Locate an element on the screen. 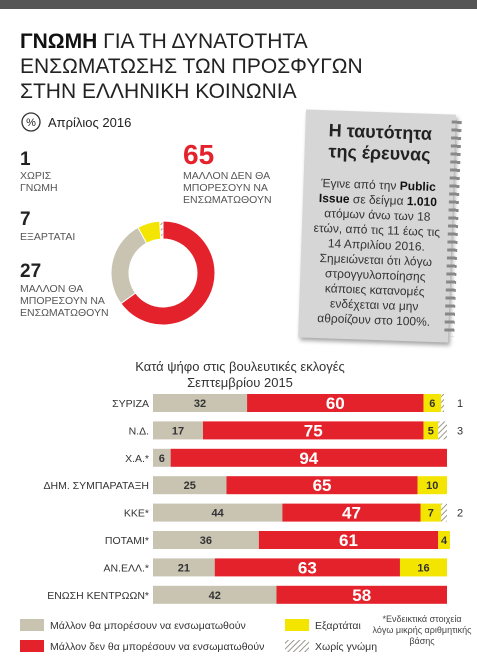 The width and height of the screenshot is (477, 664). slice-label: ΜΑΛΛΟΝ ΔΕΝ ΘΑ ΜΠΟΡΕΣΟΥΝ ΝΑ ΕΝΣΩΜΑΤΩΘΟΥΝ is located at coordinates (227, 188).